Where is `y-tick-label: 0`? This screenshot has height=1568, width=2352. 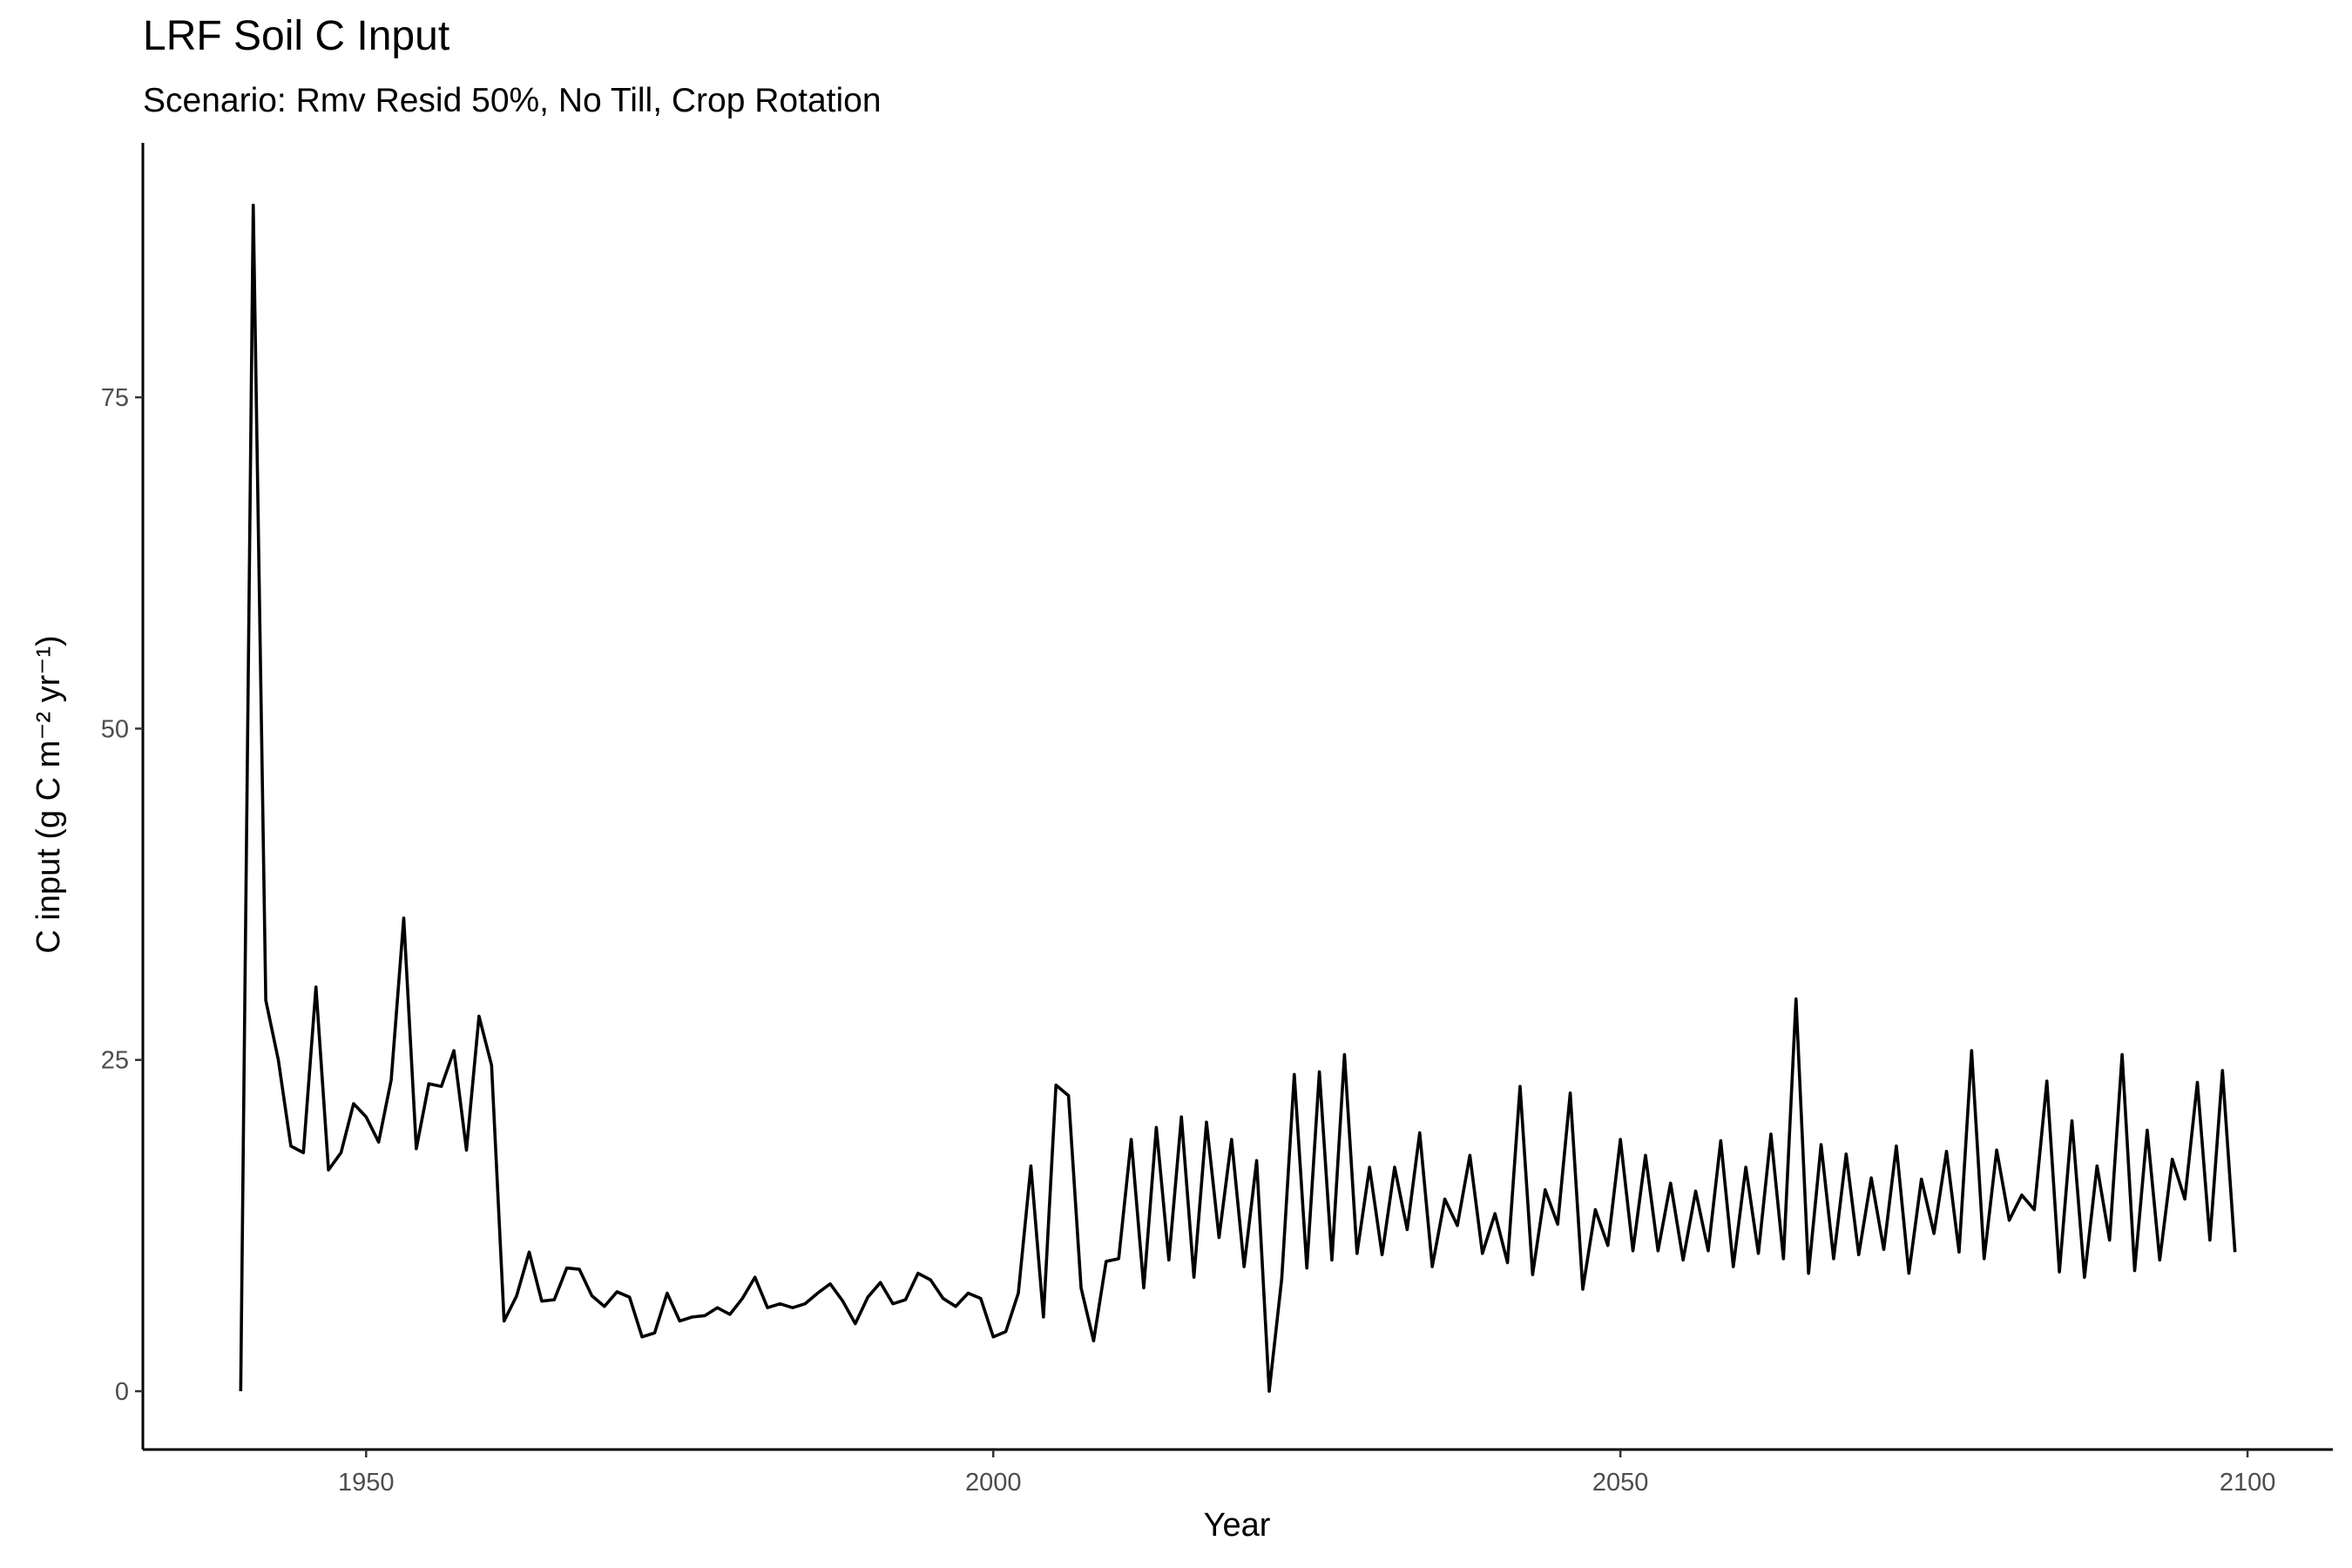 y-tick-label: 0 is located at coordinates (122, 1392).